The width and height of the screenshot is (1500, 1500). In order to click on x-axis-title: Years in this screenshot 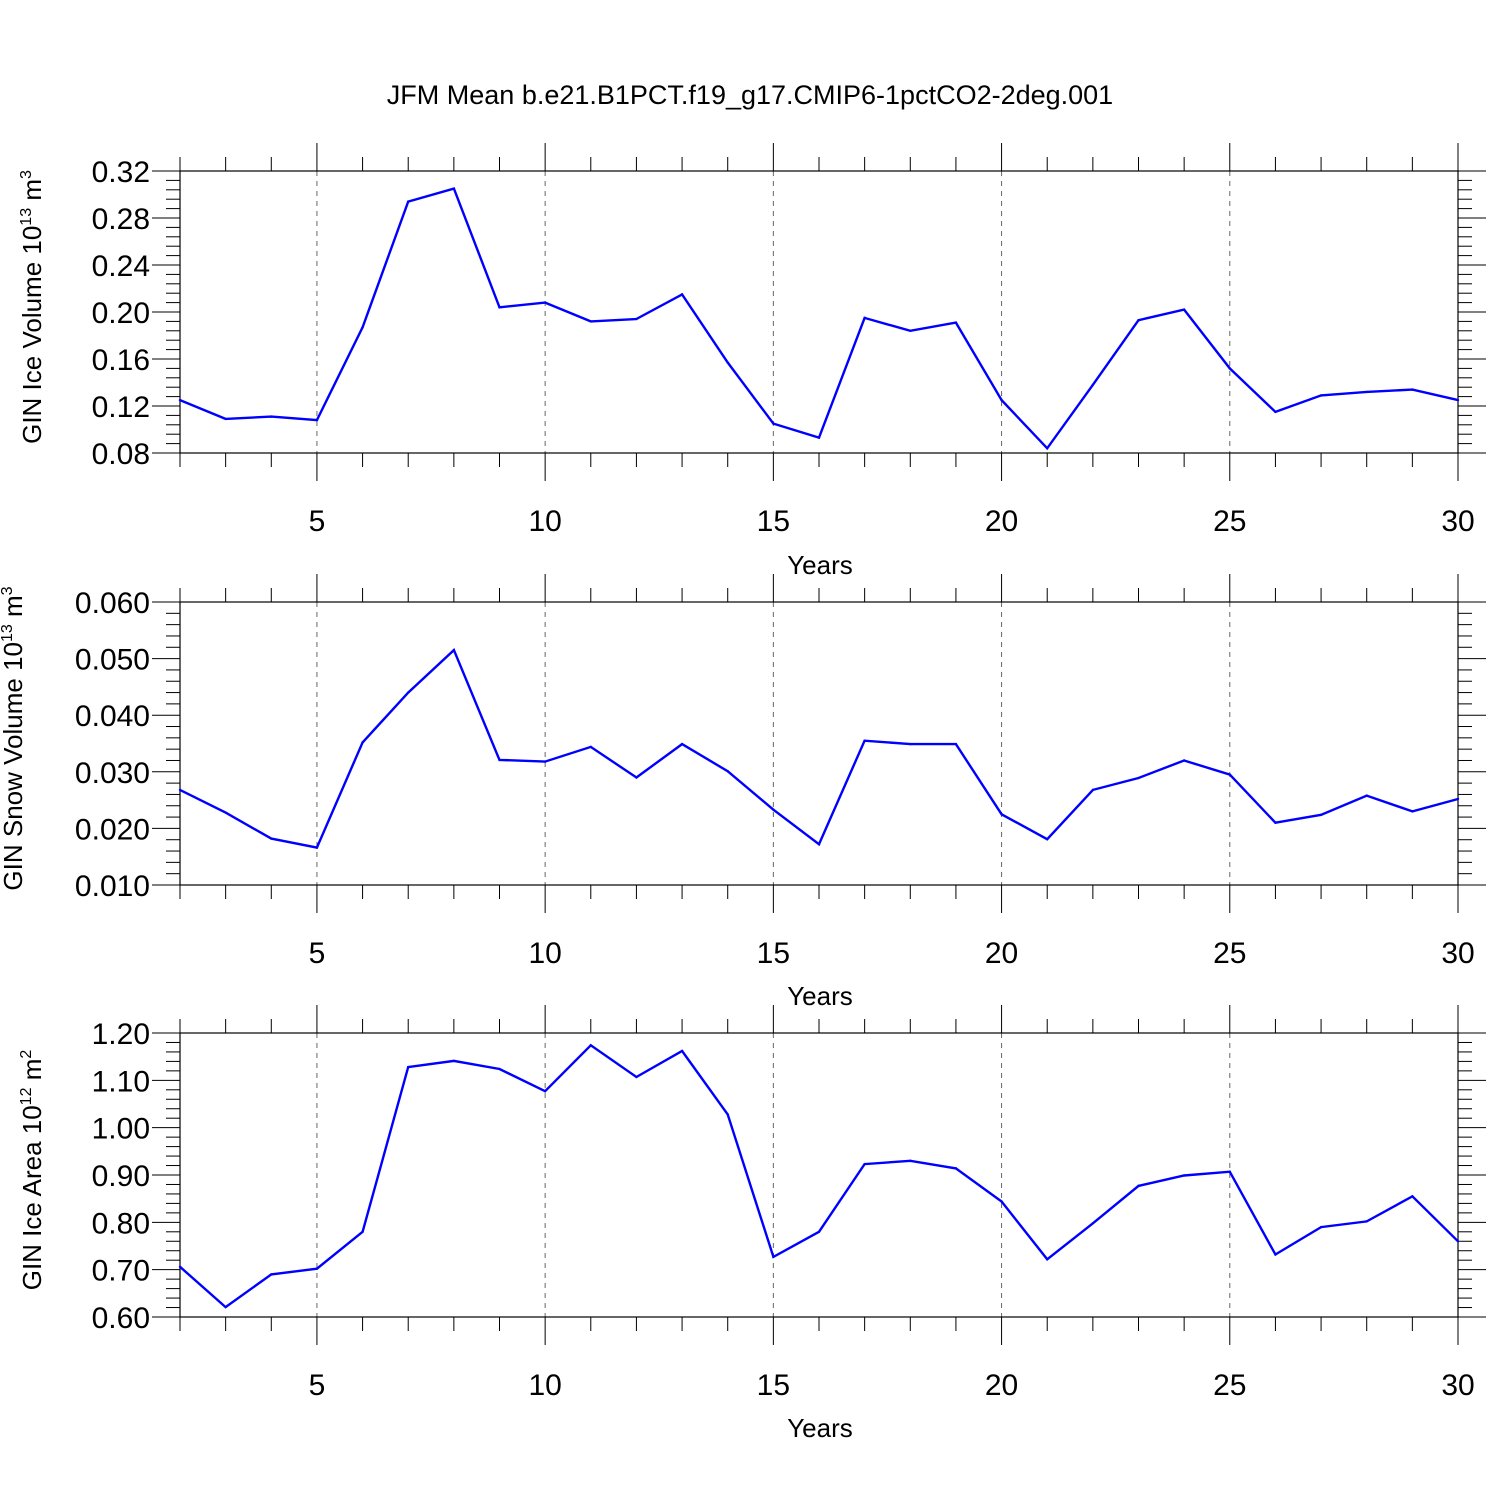, I will do `click(820, 565)`.